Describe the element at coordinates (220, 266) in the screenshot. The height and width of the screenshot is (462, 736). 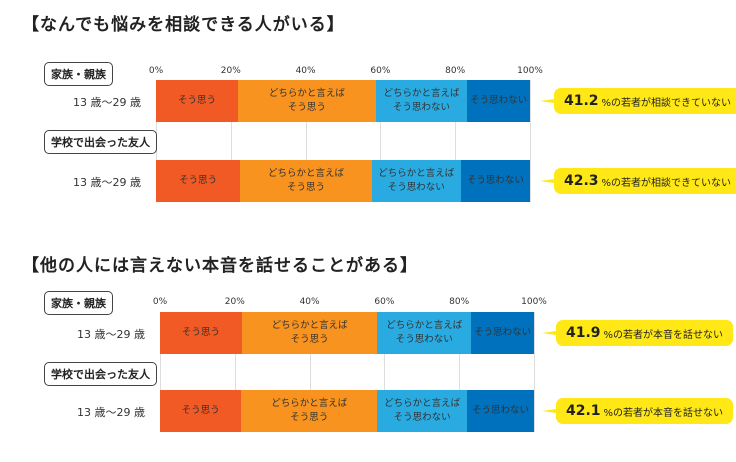
I see `chart-title: 【他の人には言えない本音を話せることがある】` at that location.